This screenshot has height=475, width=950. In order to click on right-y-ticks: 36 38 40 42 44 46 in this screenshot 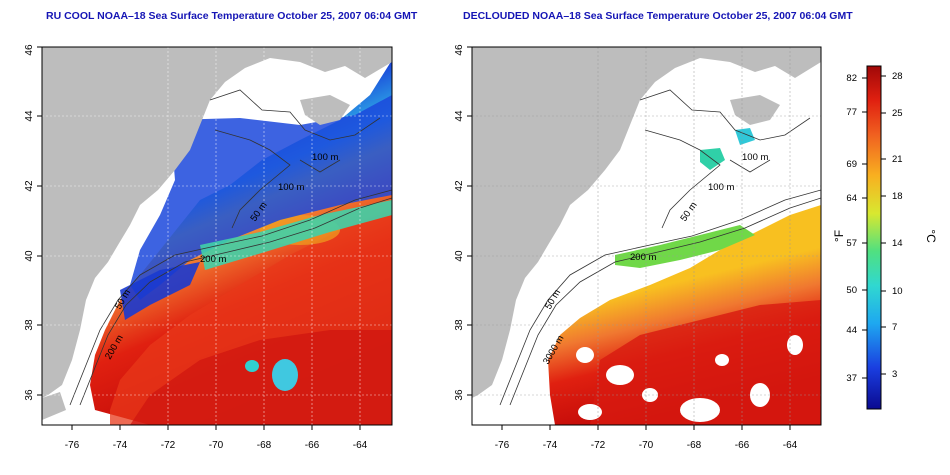, I will do `click(459, 222)`.